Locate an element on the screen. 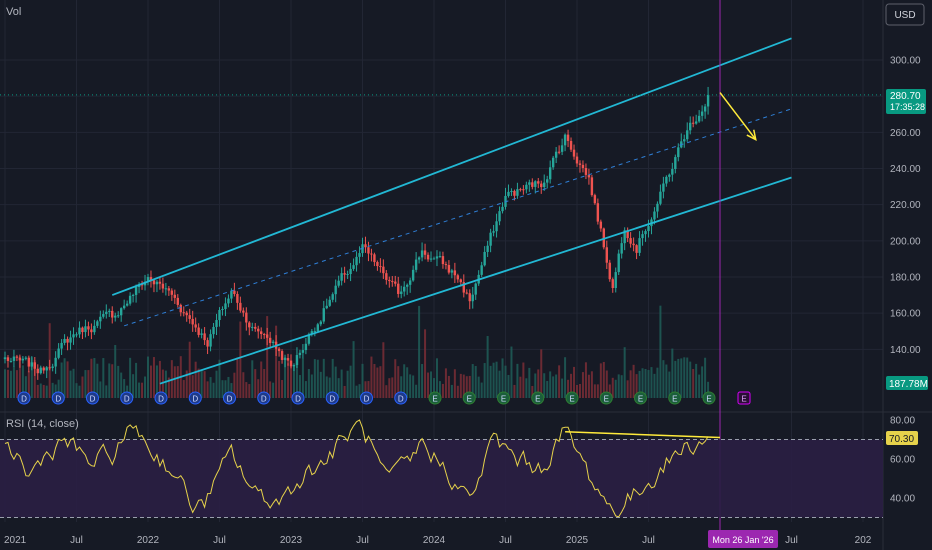  volume-indicator-label: Vol is located at coordinates (13, 12).